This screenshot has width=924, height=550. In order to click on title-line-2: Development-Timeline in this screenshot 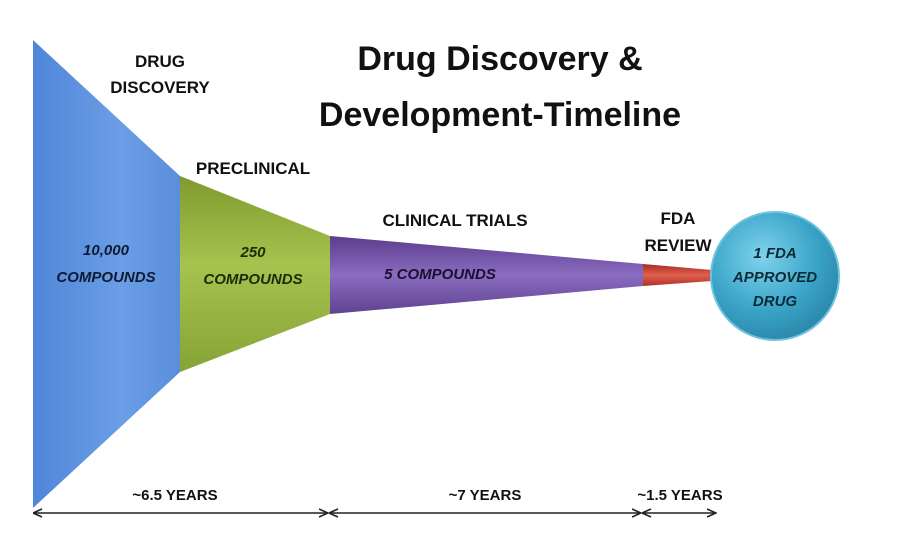, I will do `click(500, 115)`.